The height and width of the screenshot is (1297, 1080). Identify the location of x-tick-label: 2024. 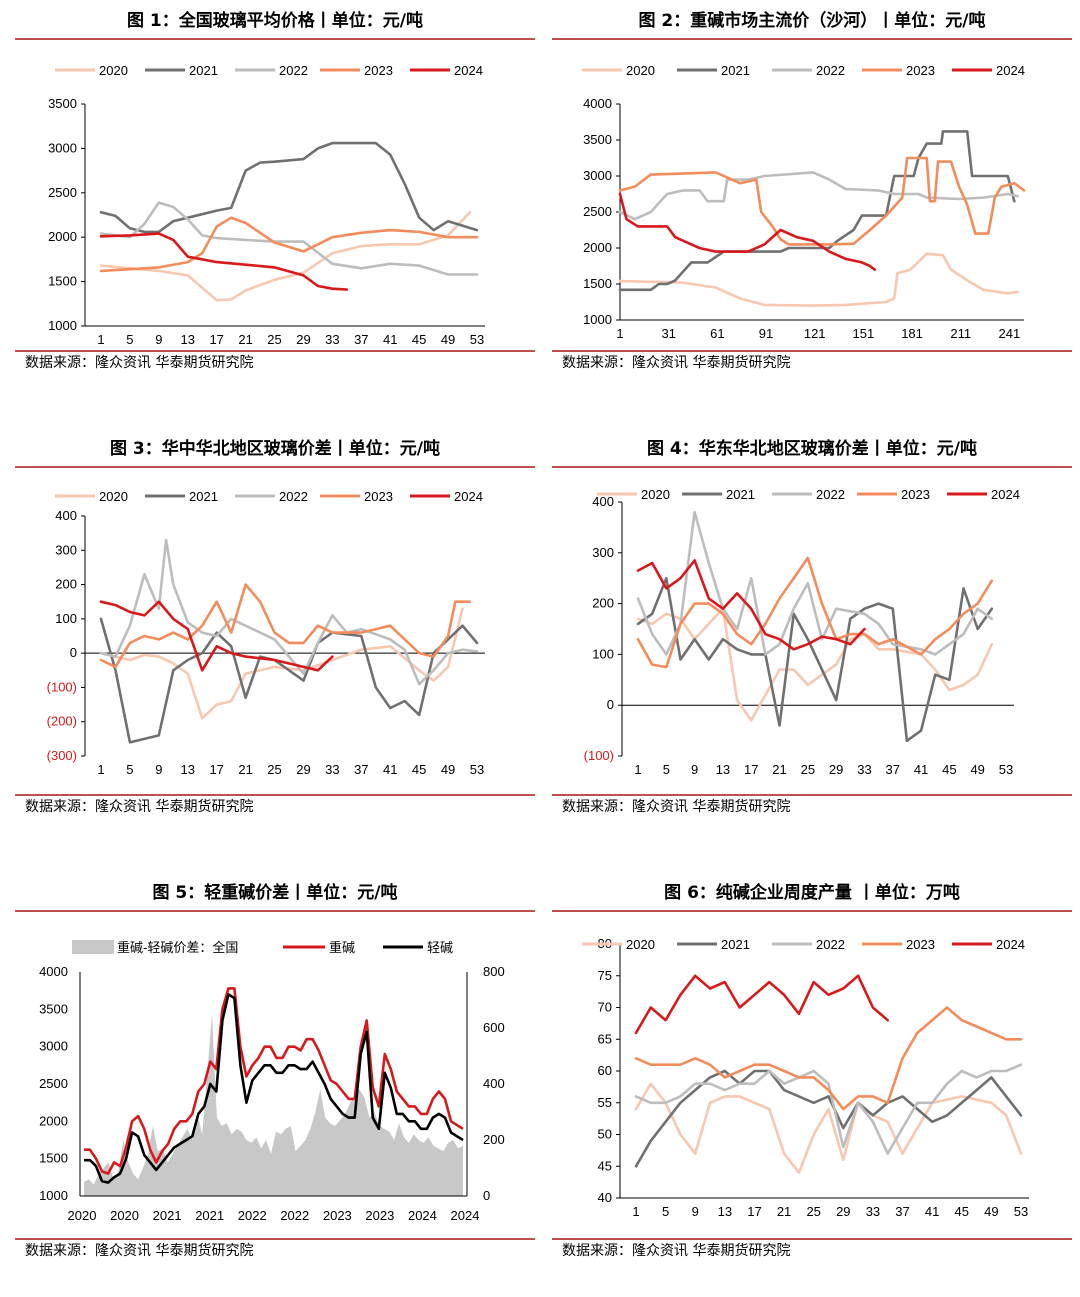
(422, 1215).